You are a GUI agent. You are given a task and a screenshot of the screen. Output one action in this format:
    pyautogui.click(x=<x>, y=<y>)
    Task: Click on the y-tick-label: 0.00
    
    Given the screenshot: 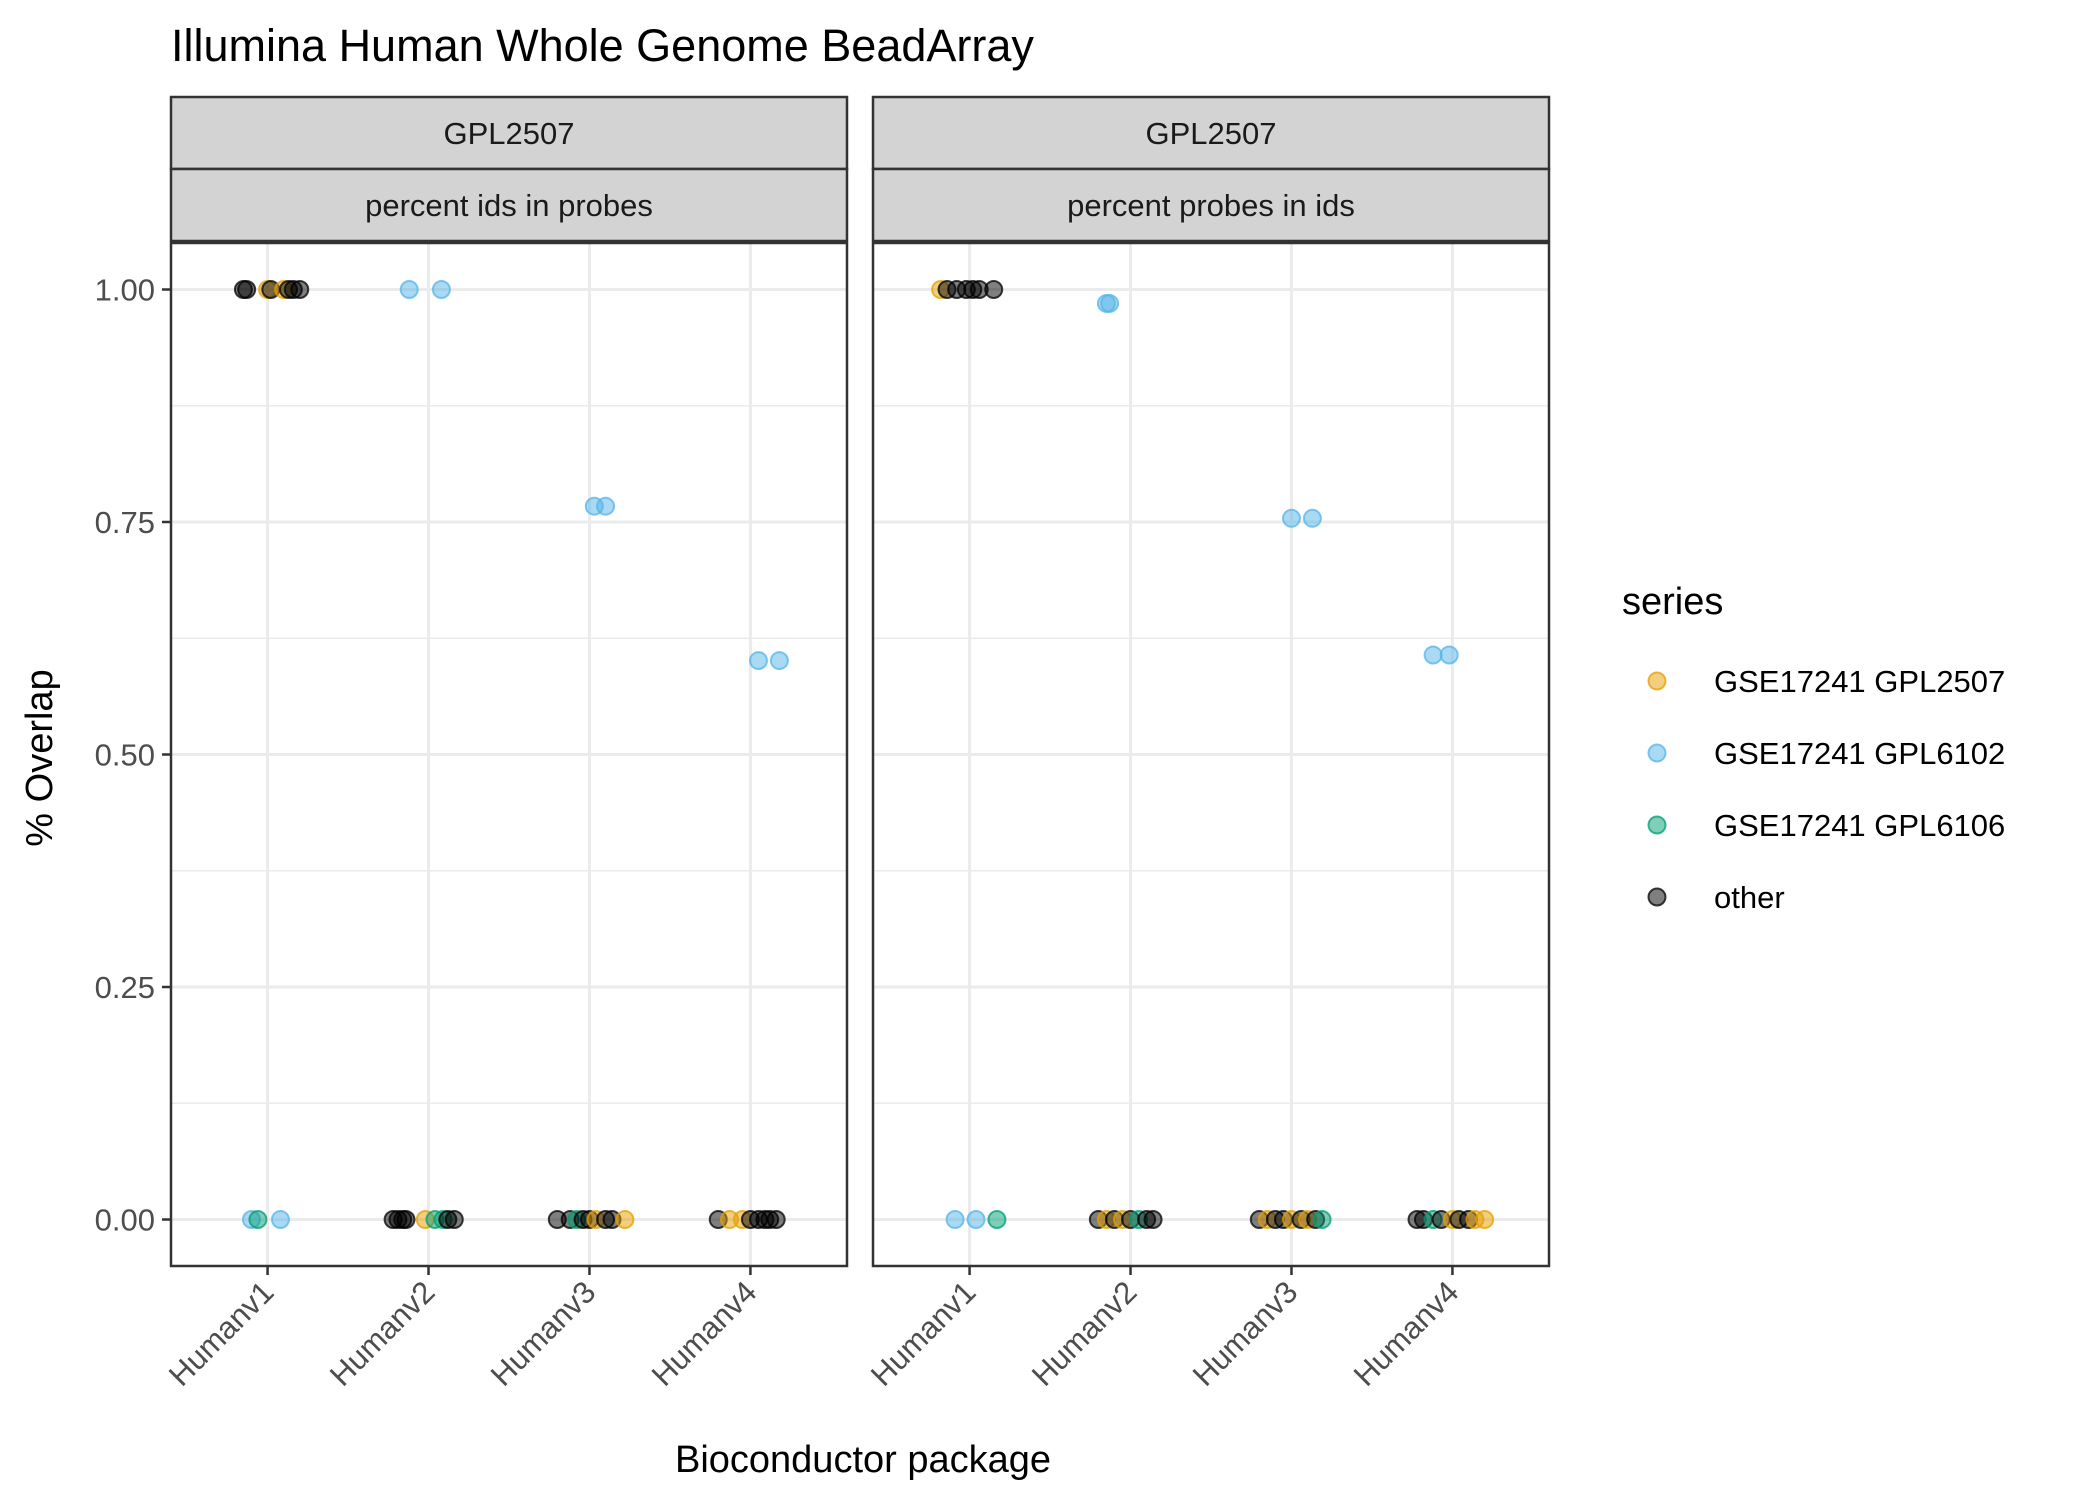 What is the action you would take?
    pyautogui.click(x=125, y=1220)
    